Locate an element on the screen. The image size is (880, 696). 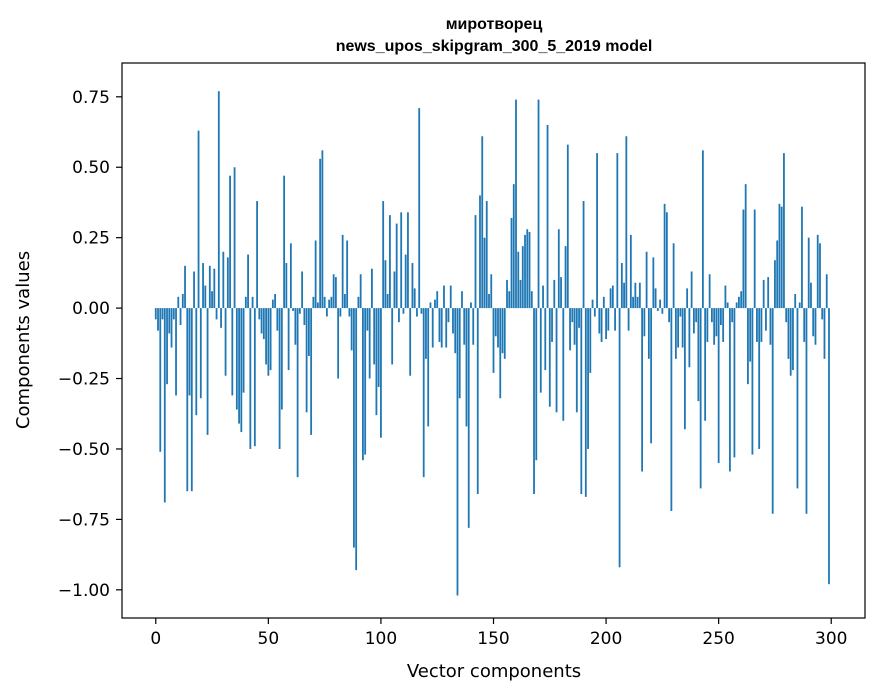
x-tick-label: 200 is located at coordinates (606, 639).